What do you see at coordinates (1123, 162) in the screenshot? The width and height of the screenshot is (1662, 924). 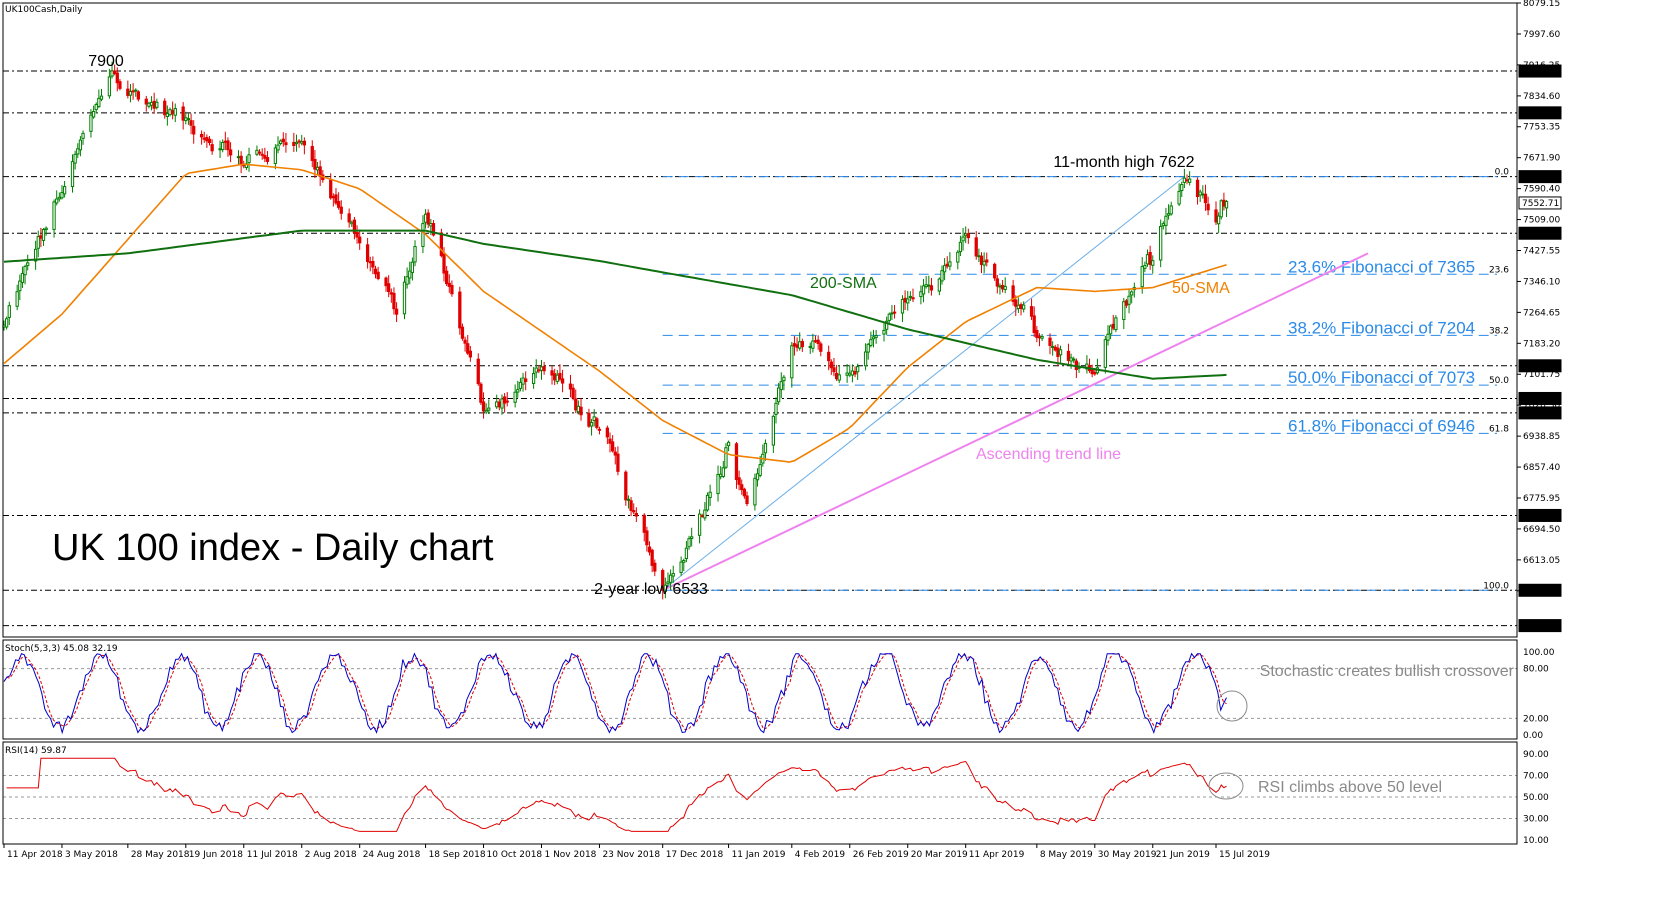 I see `annotation-11-month-high: 11-month high 7622` at bounding box center [1123, 162].